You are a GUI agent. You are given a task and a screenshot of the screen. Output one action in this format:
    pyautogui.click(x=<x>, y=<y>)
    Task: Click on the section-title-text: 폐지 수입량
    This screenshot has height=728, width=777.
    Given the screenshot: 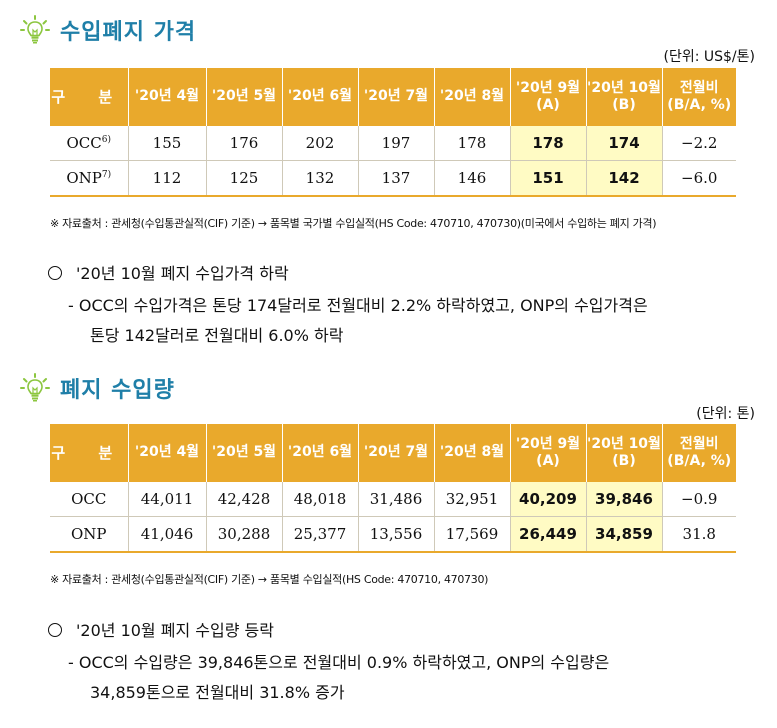 What is the action you would take?
    pyautogui.click(x=117, y=390)
    